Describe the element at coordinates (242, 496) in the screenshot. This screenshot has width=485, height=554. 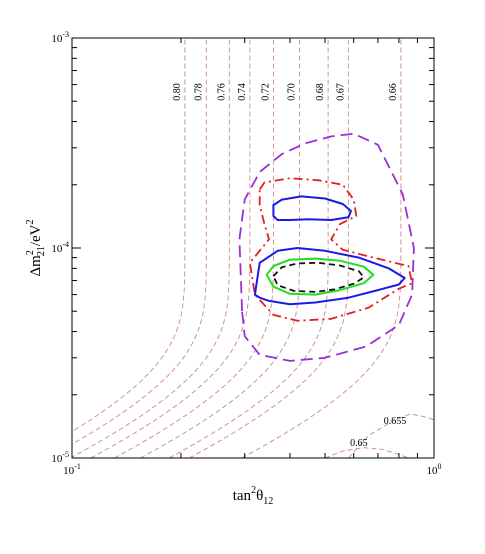
I see `x-title-base: tan` at that location.